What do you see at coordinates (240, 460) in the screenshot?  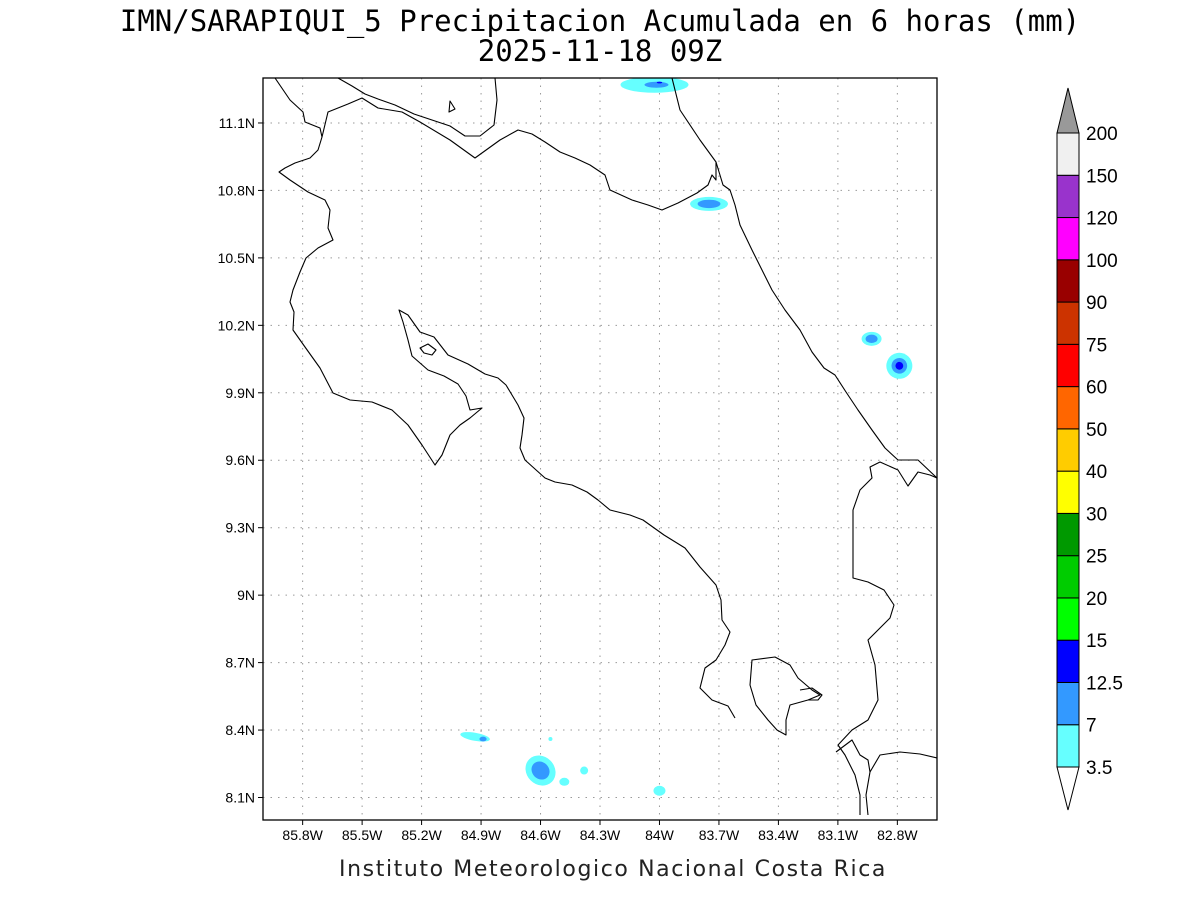 I see `lat-tick-label: 9.6N` at bounding box center [240, 460].